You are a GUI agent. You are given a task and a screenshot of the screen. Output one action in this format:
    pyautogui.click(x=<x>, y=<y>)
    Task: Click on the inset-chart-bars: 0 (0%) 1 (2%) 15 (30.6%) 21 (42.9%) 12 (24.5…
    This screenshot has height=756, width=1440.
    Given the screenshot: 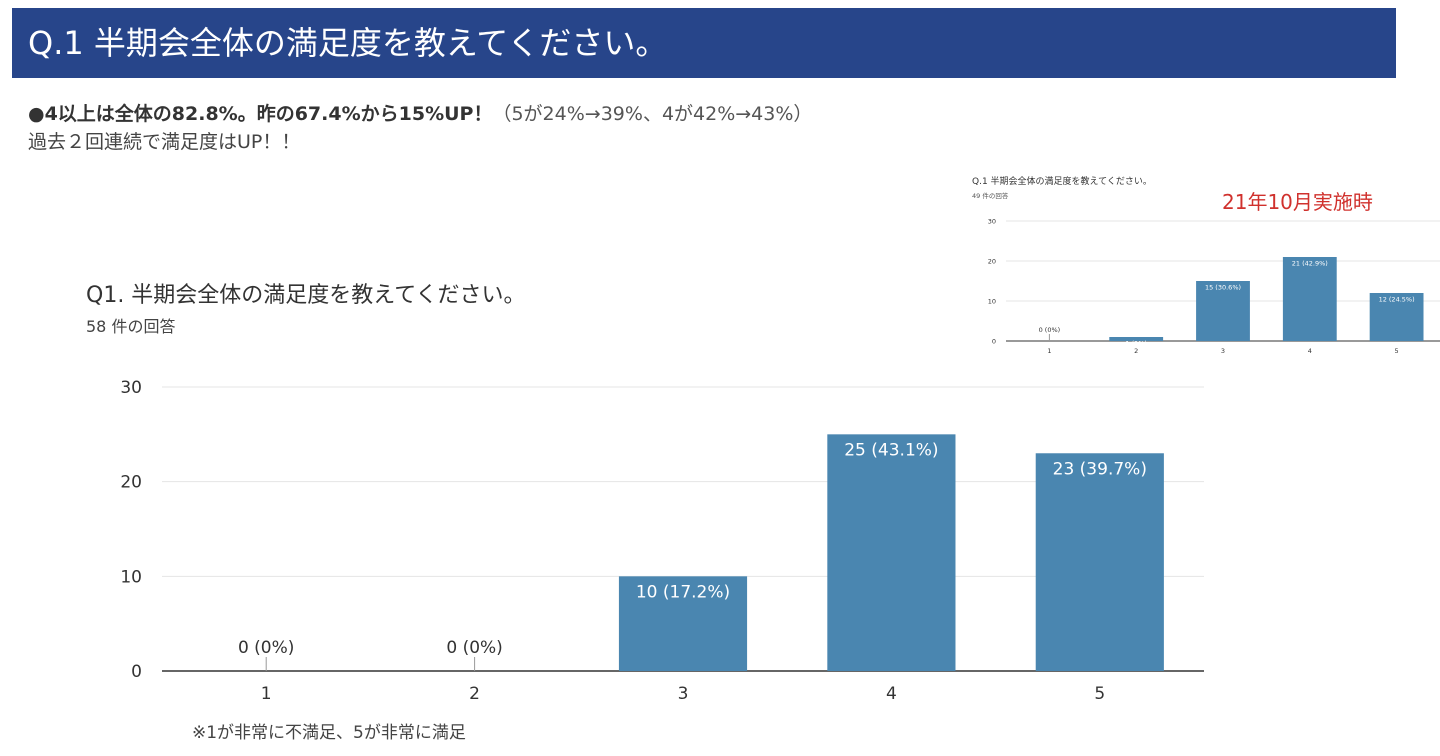 What is the action you would take?
    pyautogui.click(x=1231, y=302)
    